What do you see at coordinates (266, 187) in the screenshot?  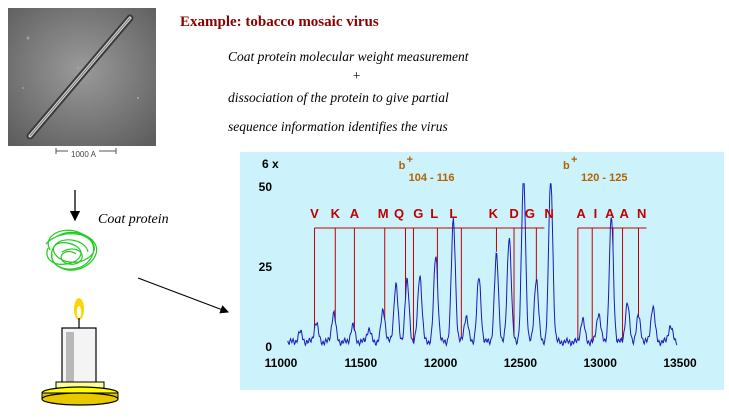 I see `y-tick-label: 50` at bounding box center [266, 187].